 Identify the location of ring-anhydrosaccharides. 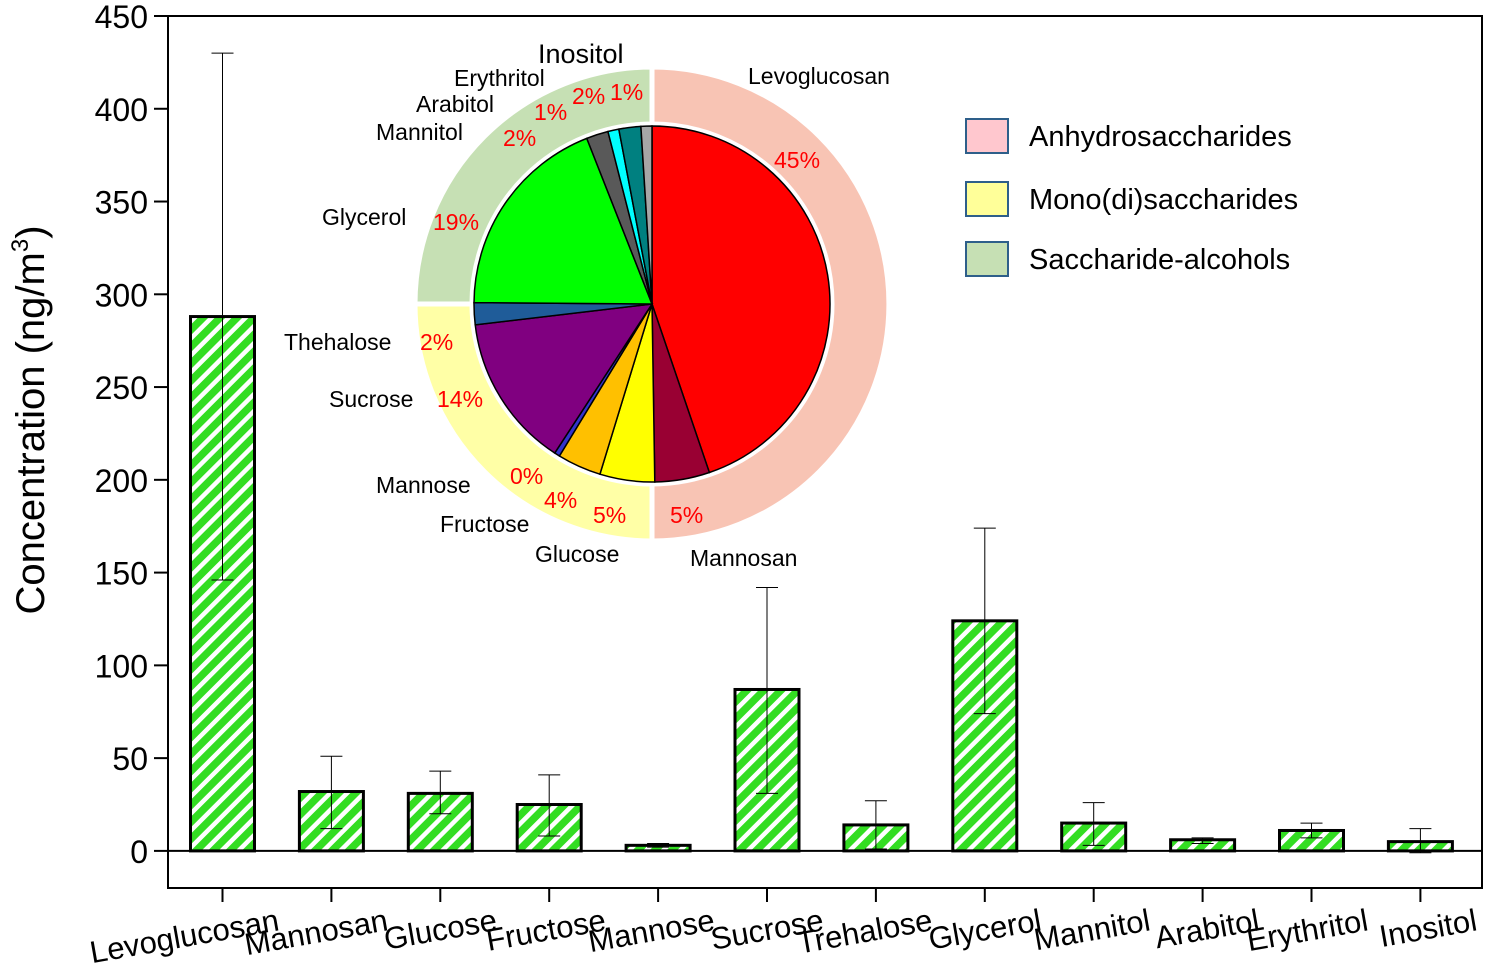
(770, 304).